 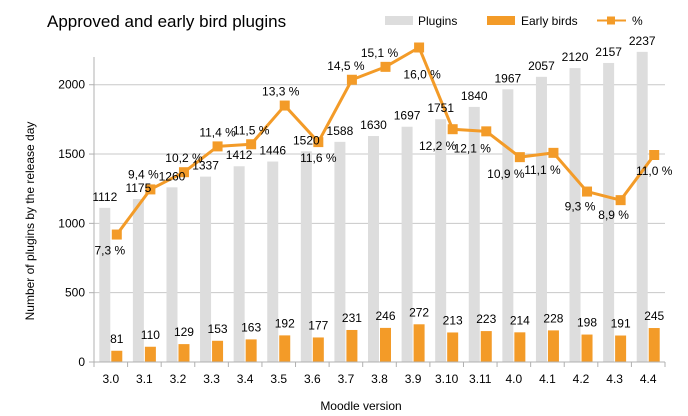 I want to click on x-tick-label: 3.8, so click(x=379, y=379).